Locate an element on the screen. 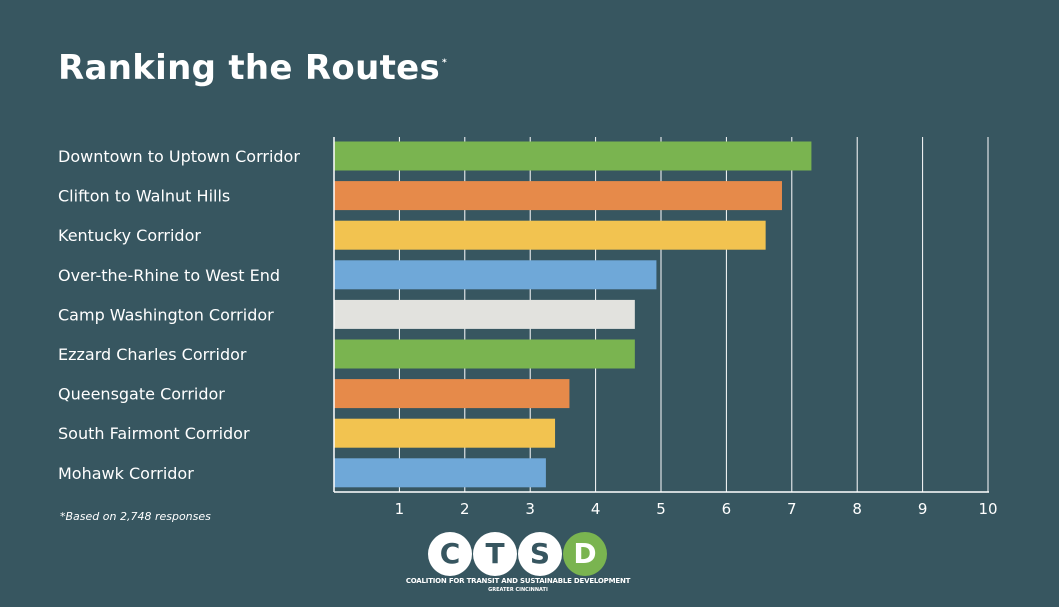  category-label: Queensgate Corridor is located at coordinates (141, 394).